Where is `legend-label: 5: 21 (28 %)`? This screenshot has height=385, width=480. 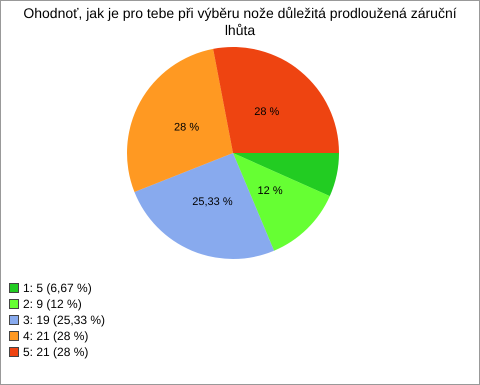 legend-label: 5: 21 (28 %) is located at coordinates (55, 352).